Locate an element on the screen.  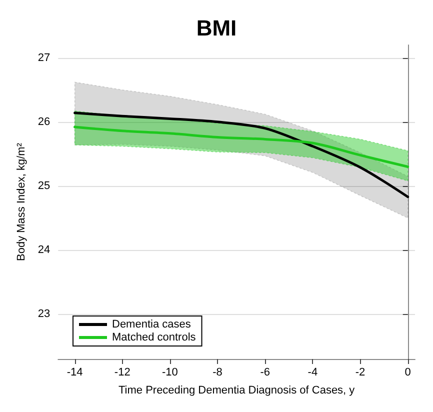
x-tick-label: -14 is located at coordinates (74, 372).